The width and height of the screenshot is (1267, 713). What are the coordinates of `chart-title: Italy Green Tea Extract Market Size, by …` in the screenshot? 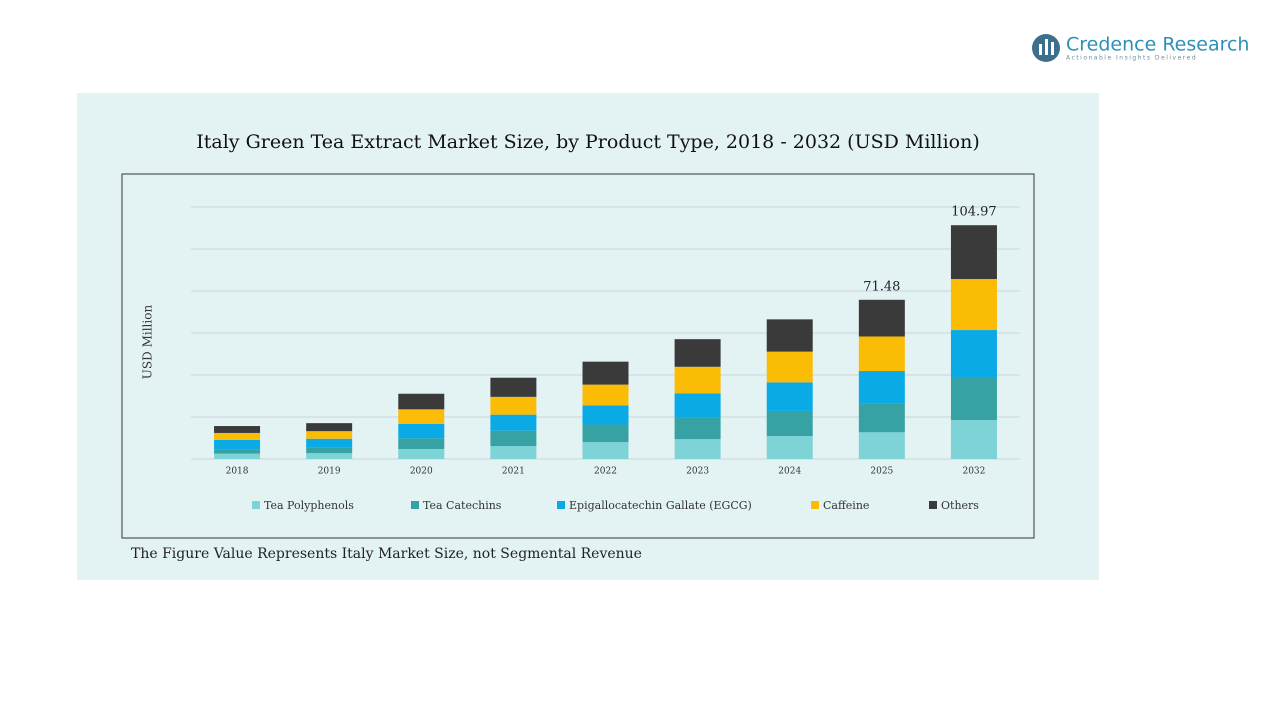 It's located at (587, 142).